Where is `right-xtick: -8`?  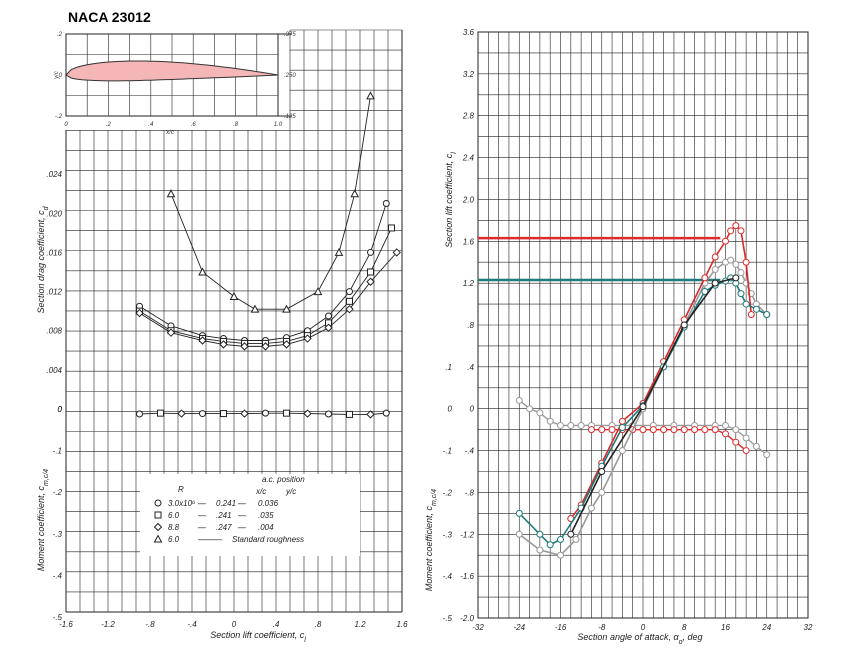 right-xtick: -8 is located at coordinates (602, 627).